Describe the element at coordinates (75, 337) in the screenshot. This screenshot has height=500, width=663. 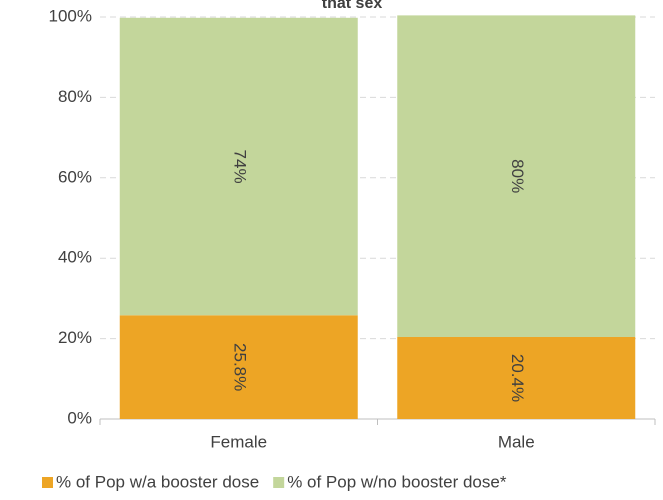
I see `y-tick-label: 20%` at that location.